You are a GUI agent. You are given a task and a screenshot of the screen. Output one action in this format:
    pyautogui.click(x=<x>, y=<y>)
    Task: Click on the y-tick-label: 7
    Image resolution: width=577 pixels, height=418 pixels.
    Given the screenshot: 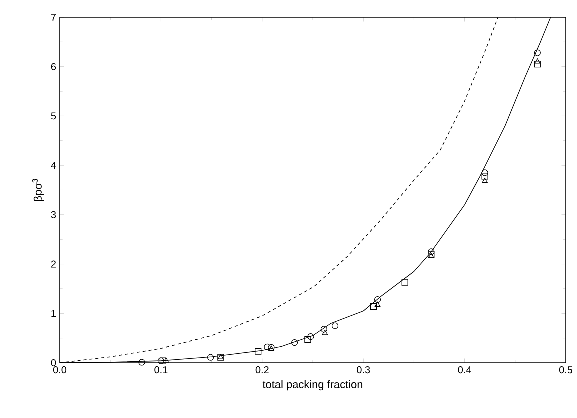 What is the action you would take?
    pyautogui.click(x=53, y=17)
    